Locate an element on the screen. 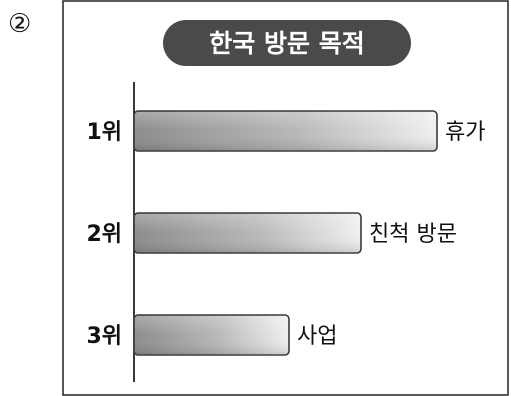  chart-title: 한국 방문 목적 is located at coordinates (287, 43).